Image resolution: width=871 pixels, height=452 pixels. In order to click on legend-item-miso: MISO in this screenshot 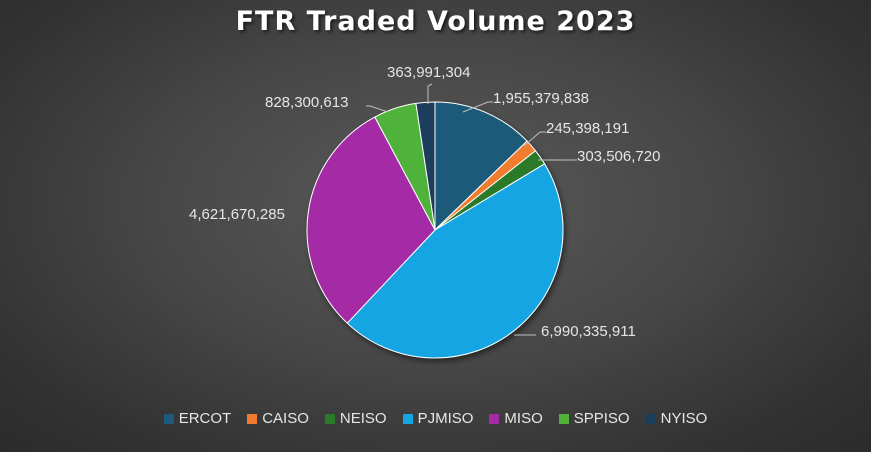, I will do `click(516, 418)`.